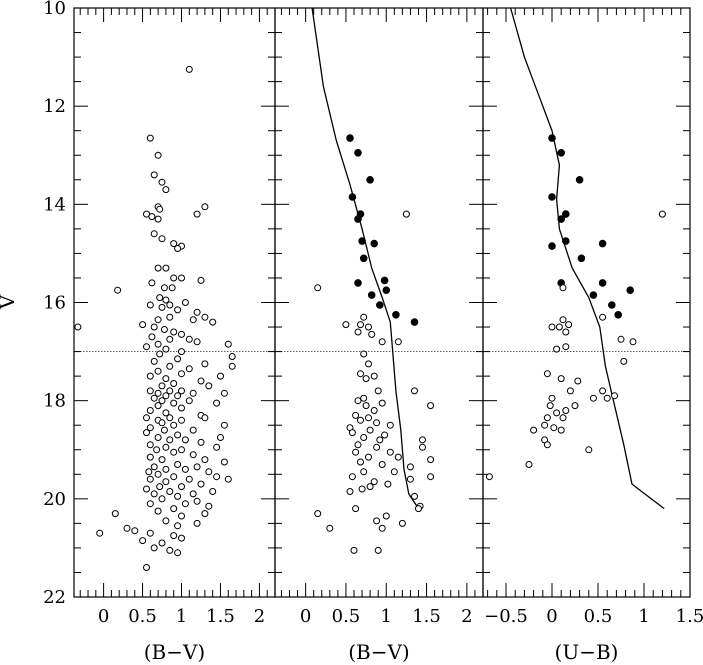 The image size is (703, 665). Describe the element at coordinates (587, 652) in the screenshot. I see `x-axis-label: (U−B)` at that location.